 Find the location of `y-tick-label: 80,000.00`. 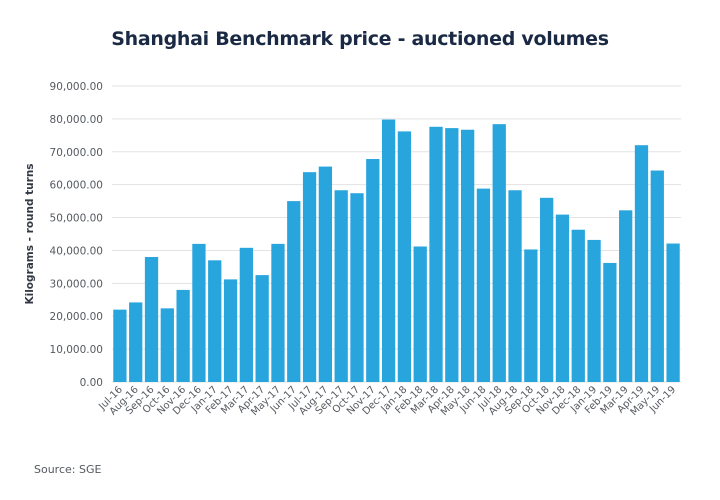

y-tick-label: 80,000.00 is located at coordinates (76, 120).